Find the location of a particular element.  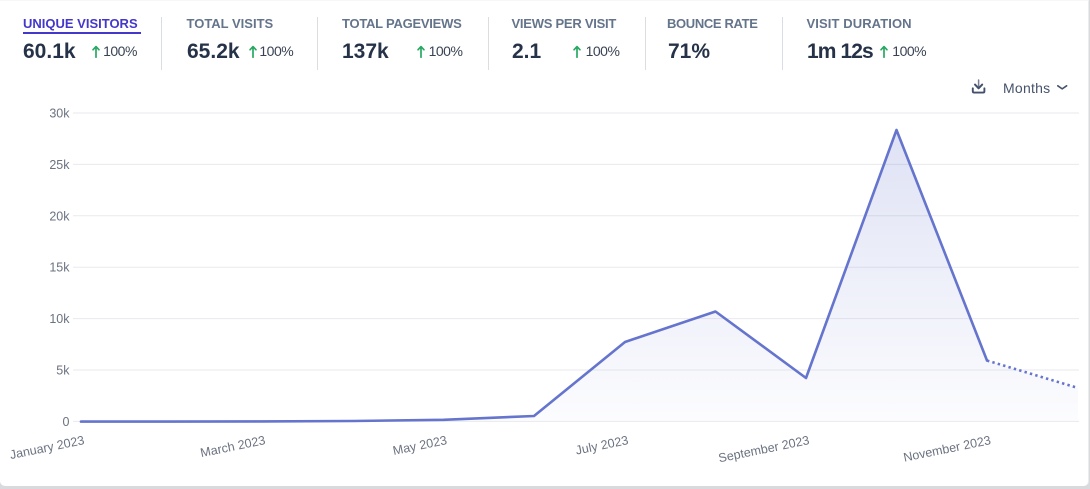

svg-text: September 2023 is located at coordinates (763, 449).